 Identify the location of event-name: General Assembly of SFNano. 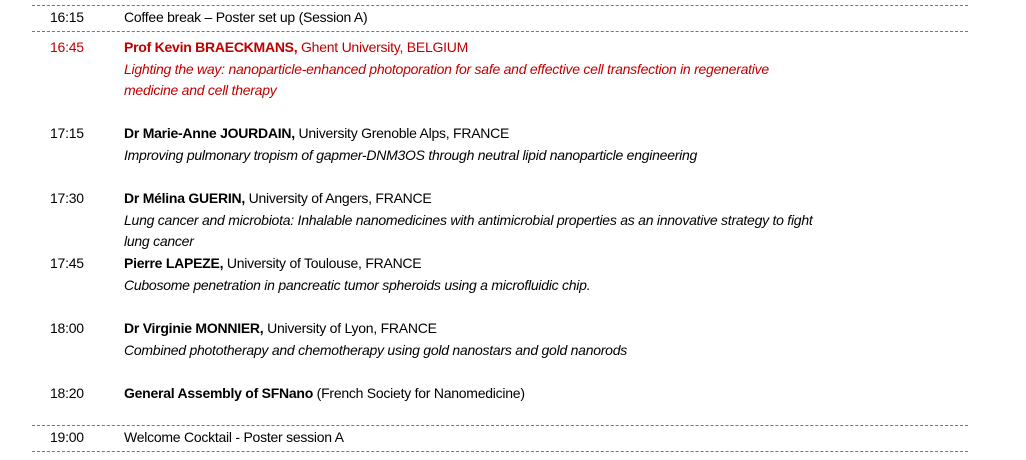
(219, 393).